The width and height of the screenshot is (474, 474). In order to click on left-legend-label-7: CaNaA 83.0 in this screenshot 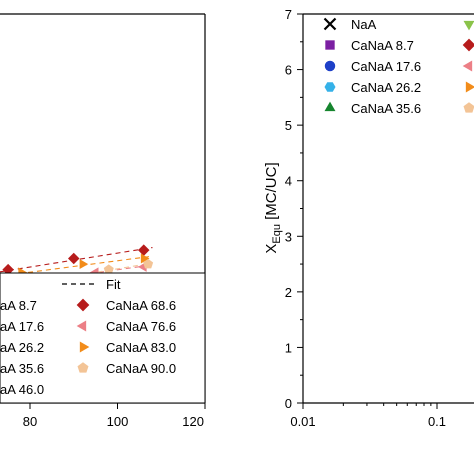, I will do `click(141, 347)`.